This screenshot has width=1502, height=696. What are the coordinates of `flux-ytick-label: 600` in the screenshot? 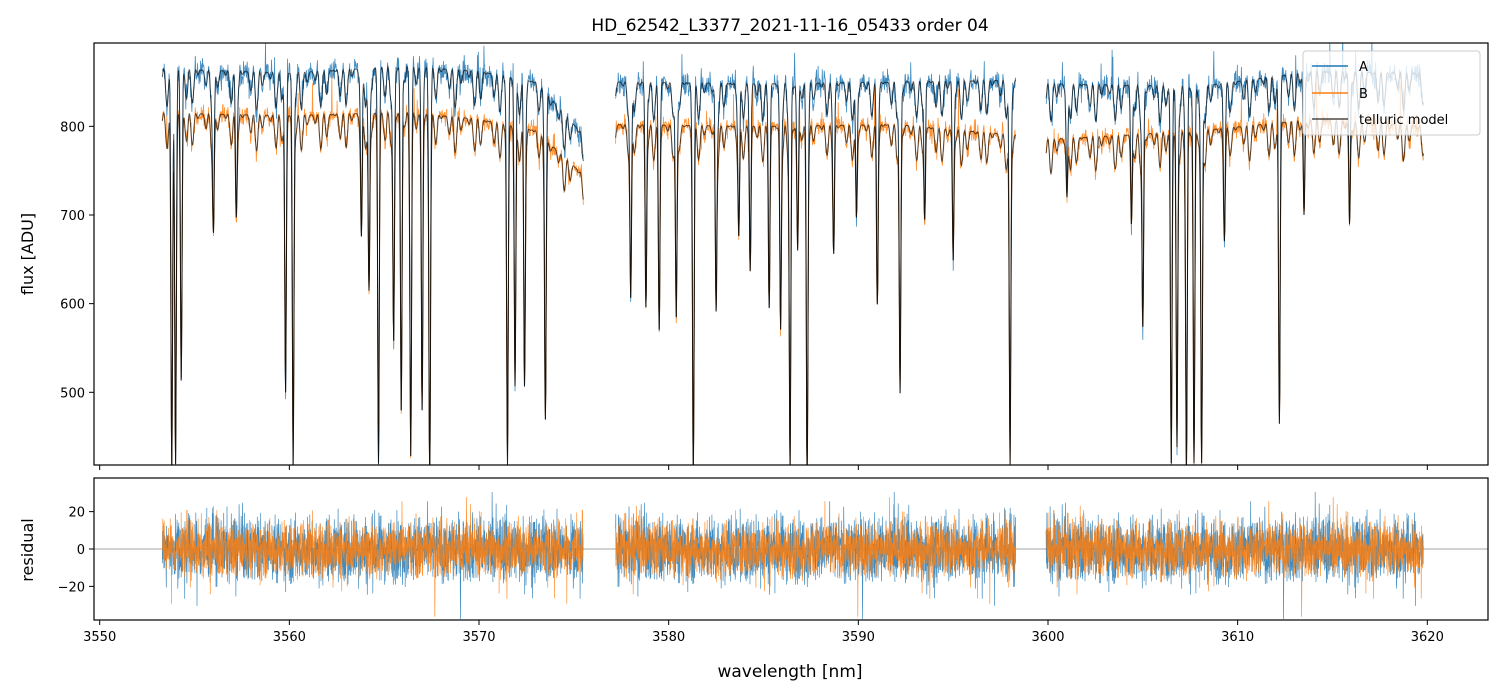 It's located at (72, 305).